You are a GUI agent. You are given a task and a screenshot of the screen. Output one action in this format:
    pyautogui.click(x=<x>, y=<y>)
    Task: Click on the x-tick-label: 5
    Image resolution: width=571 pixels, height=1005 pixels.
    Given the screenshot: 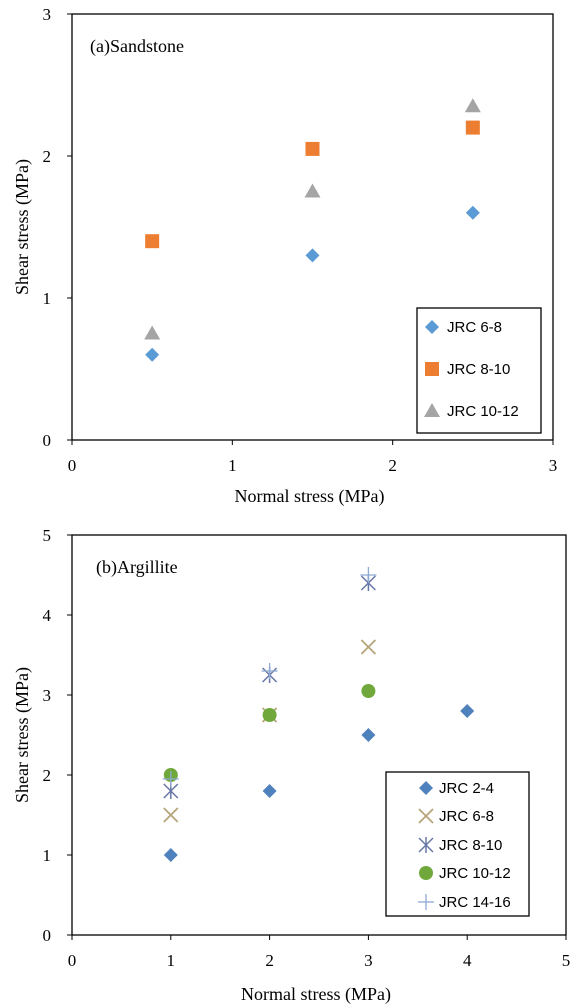 What is the action you would take?
    pyautogui.click(x=566, y=960)
    